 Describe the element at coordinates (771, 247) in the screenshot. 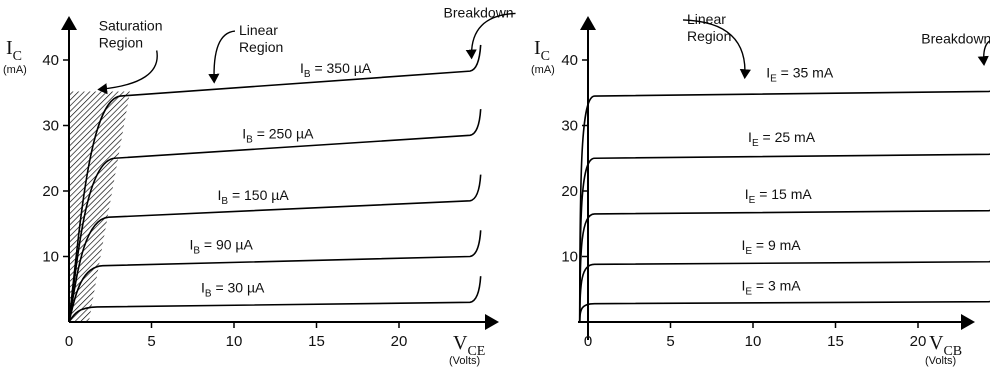

I see `series-label: IE = 9 mA` at that location.